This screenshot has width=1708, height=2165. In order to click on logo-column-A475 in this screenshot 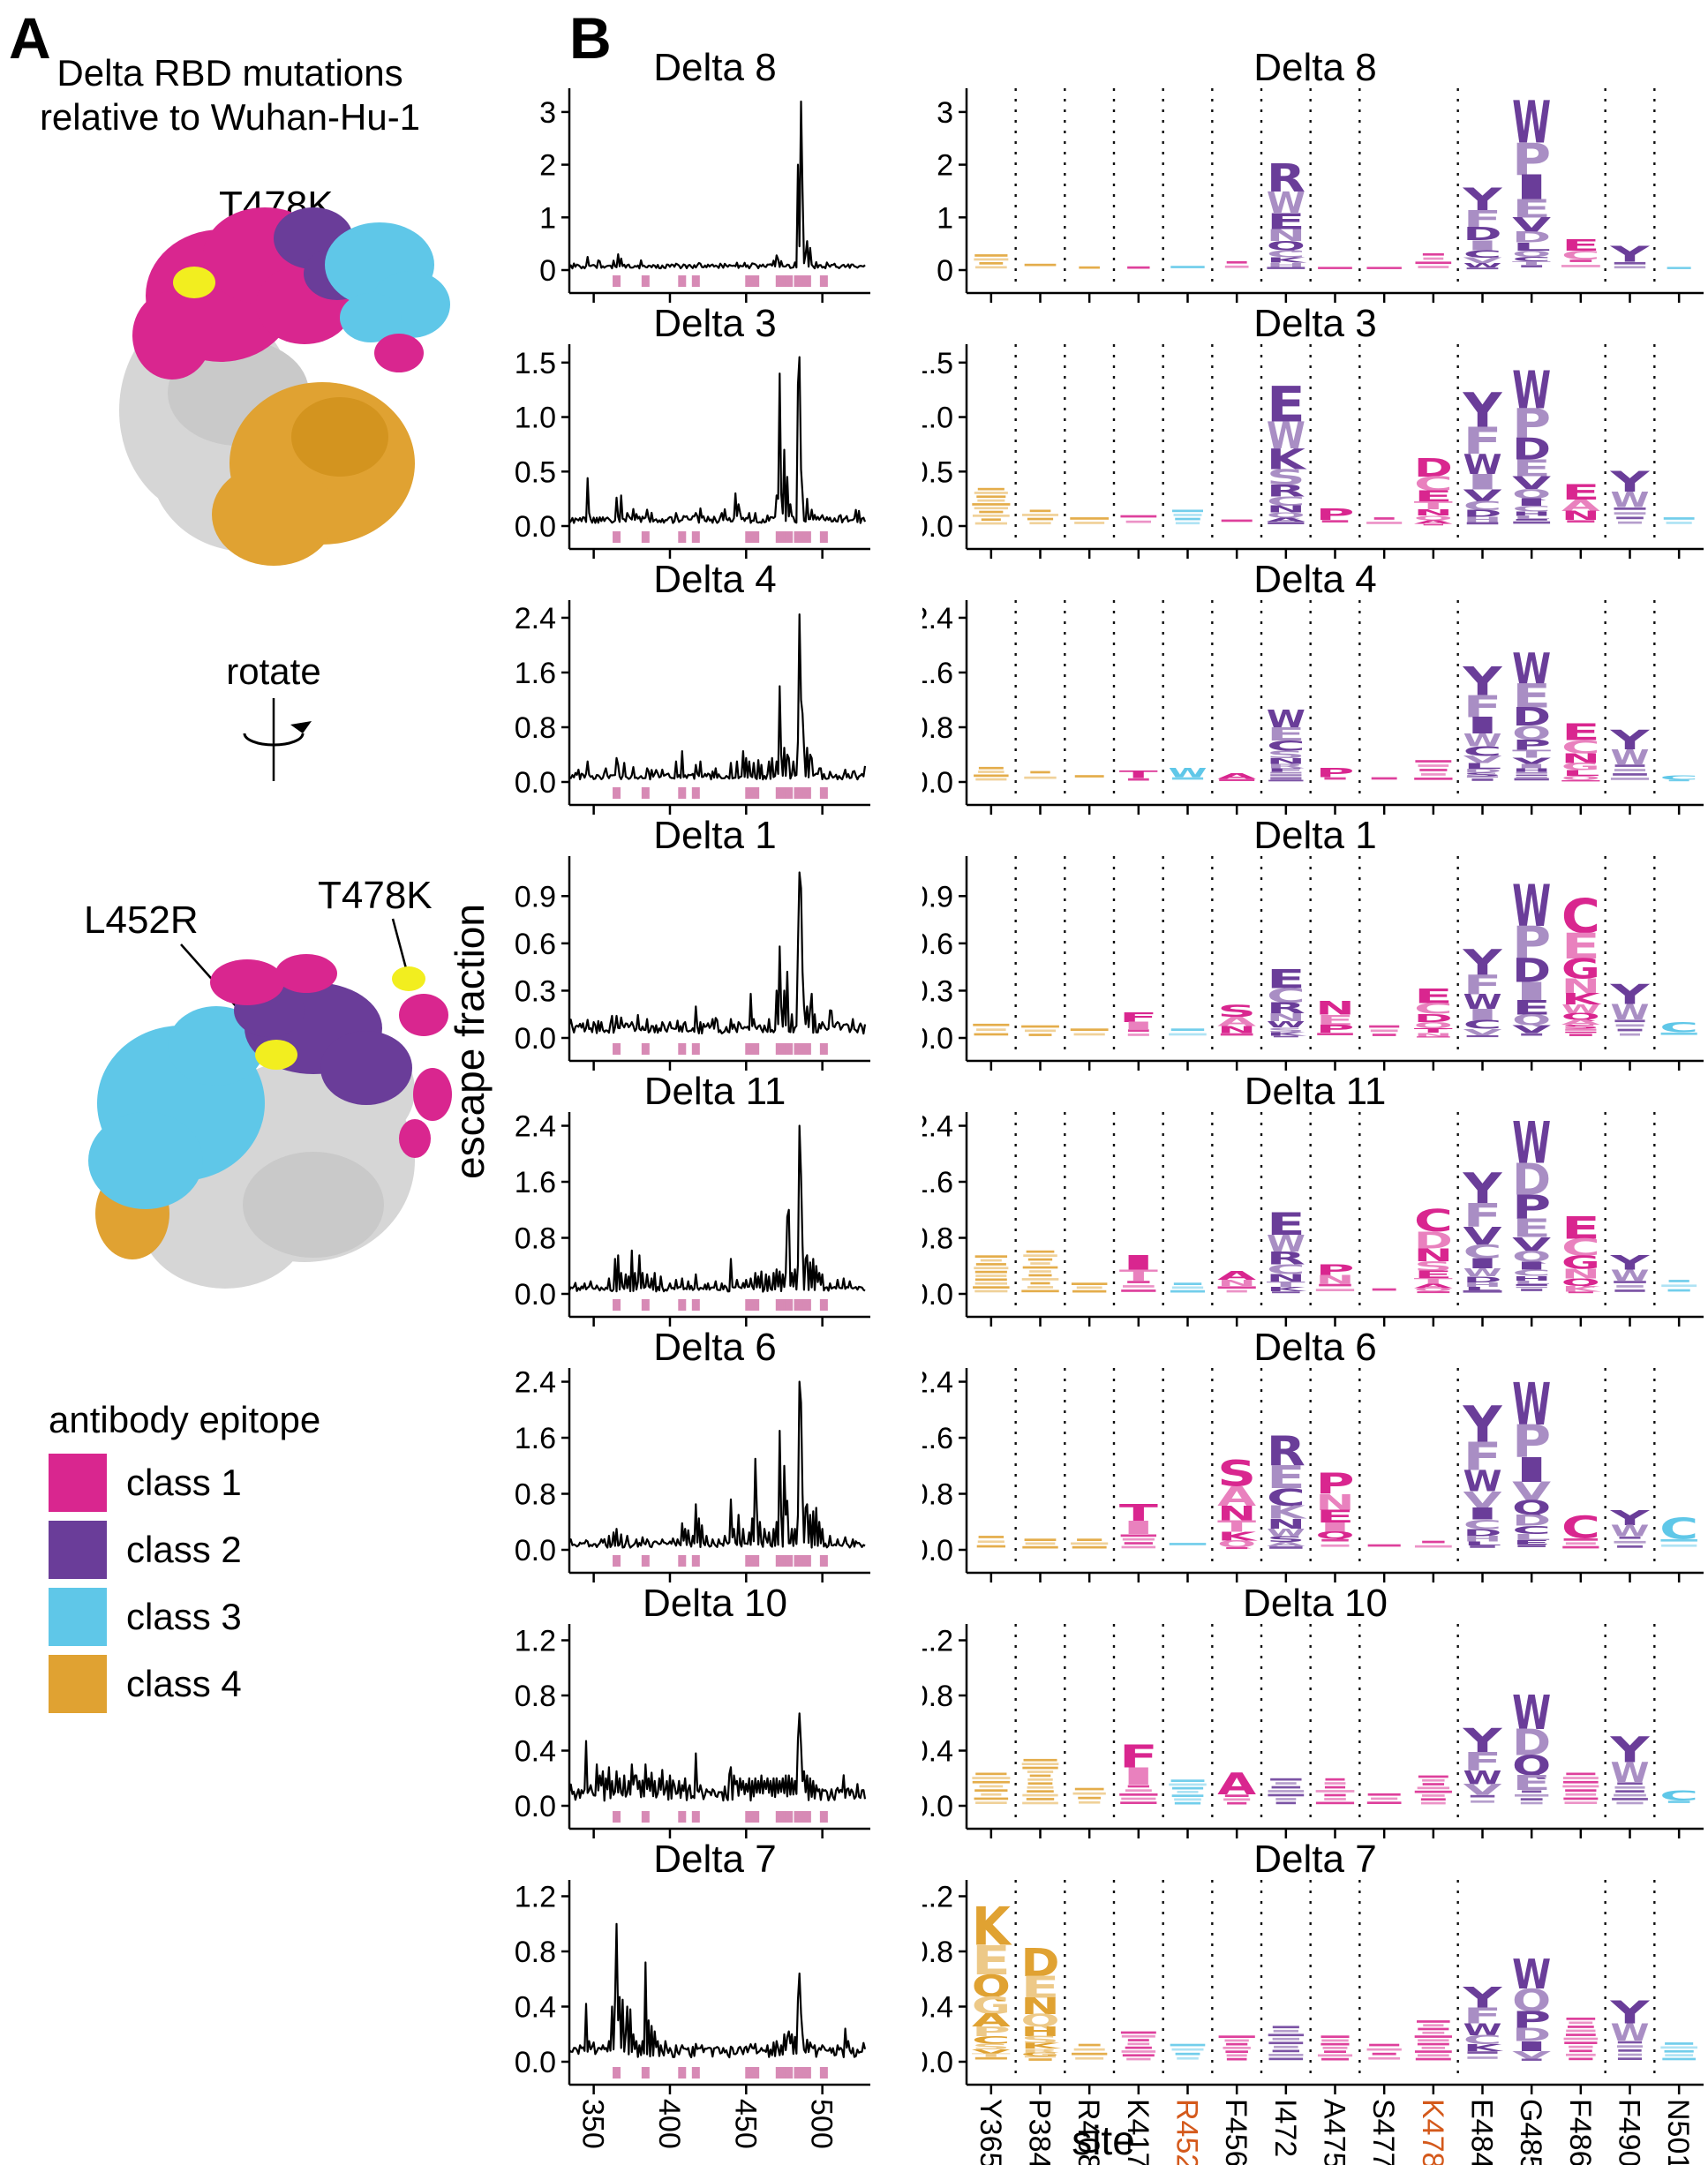, I will do `click(1335, 1791)`.